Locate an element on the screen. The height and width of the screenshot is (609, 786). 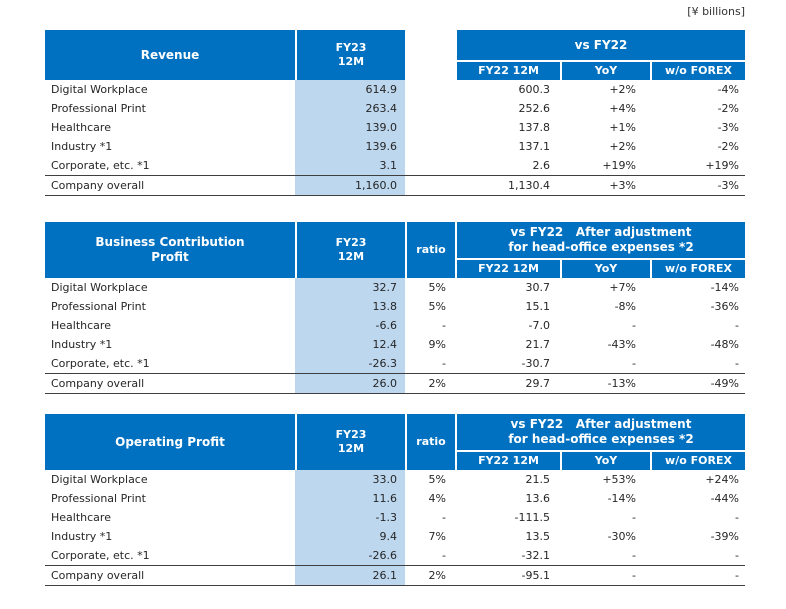
fy22-value: 2.6 is located at coordinates (541, 165).